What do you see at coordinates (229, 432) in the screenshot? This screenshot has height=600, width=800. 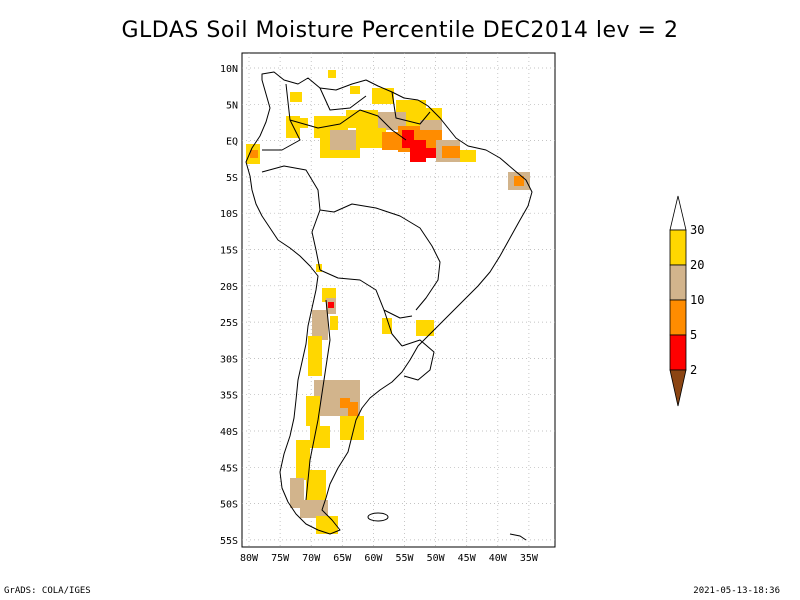 I see `lat-tick-label: 40S` at bounding box center [229, 432].